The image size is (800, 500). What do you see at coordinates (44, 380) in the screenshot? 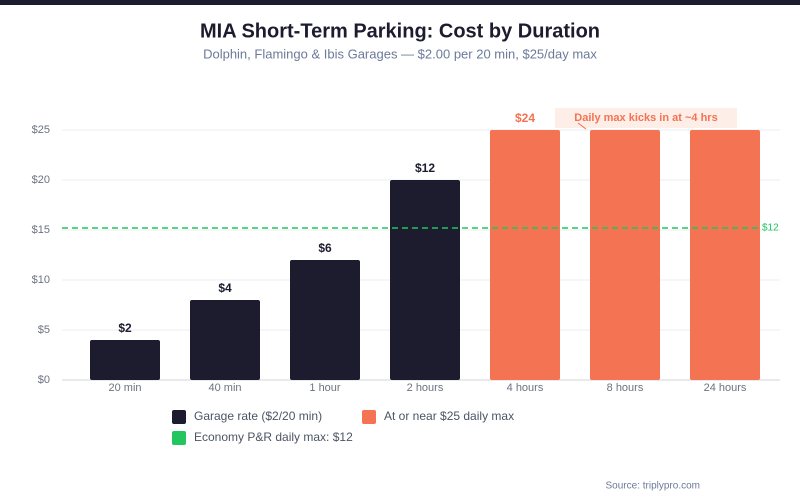
I see `y-tick-label: $0` at bounding box center [44, 380].